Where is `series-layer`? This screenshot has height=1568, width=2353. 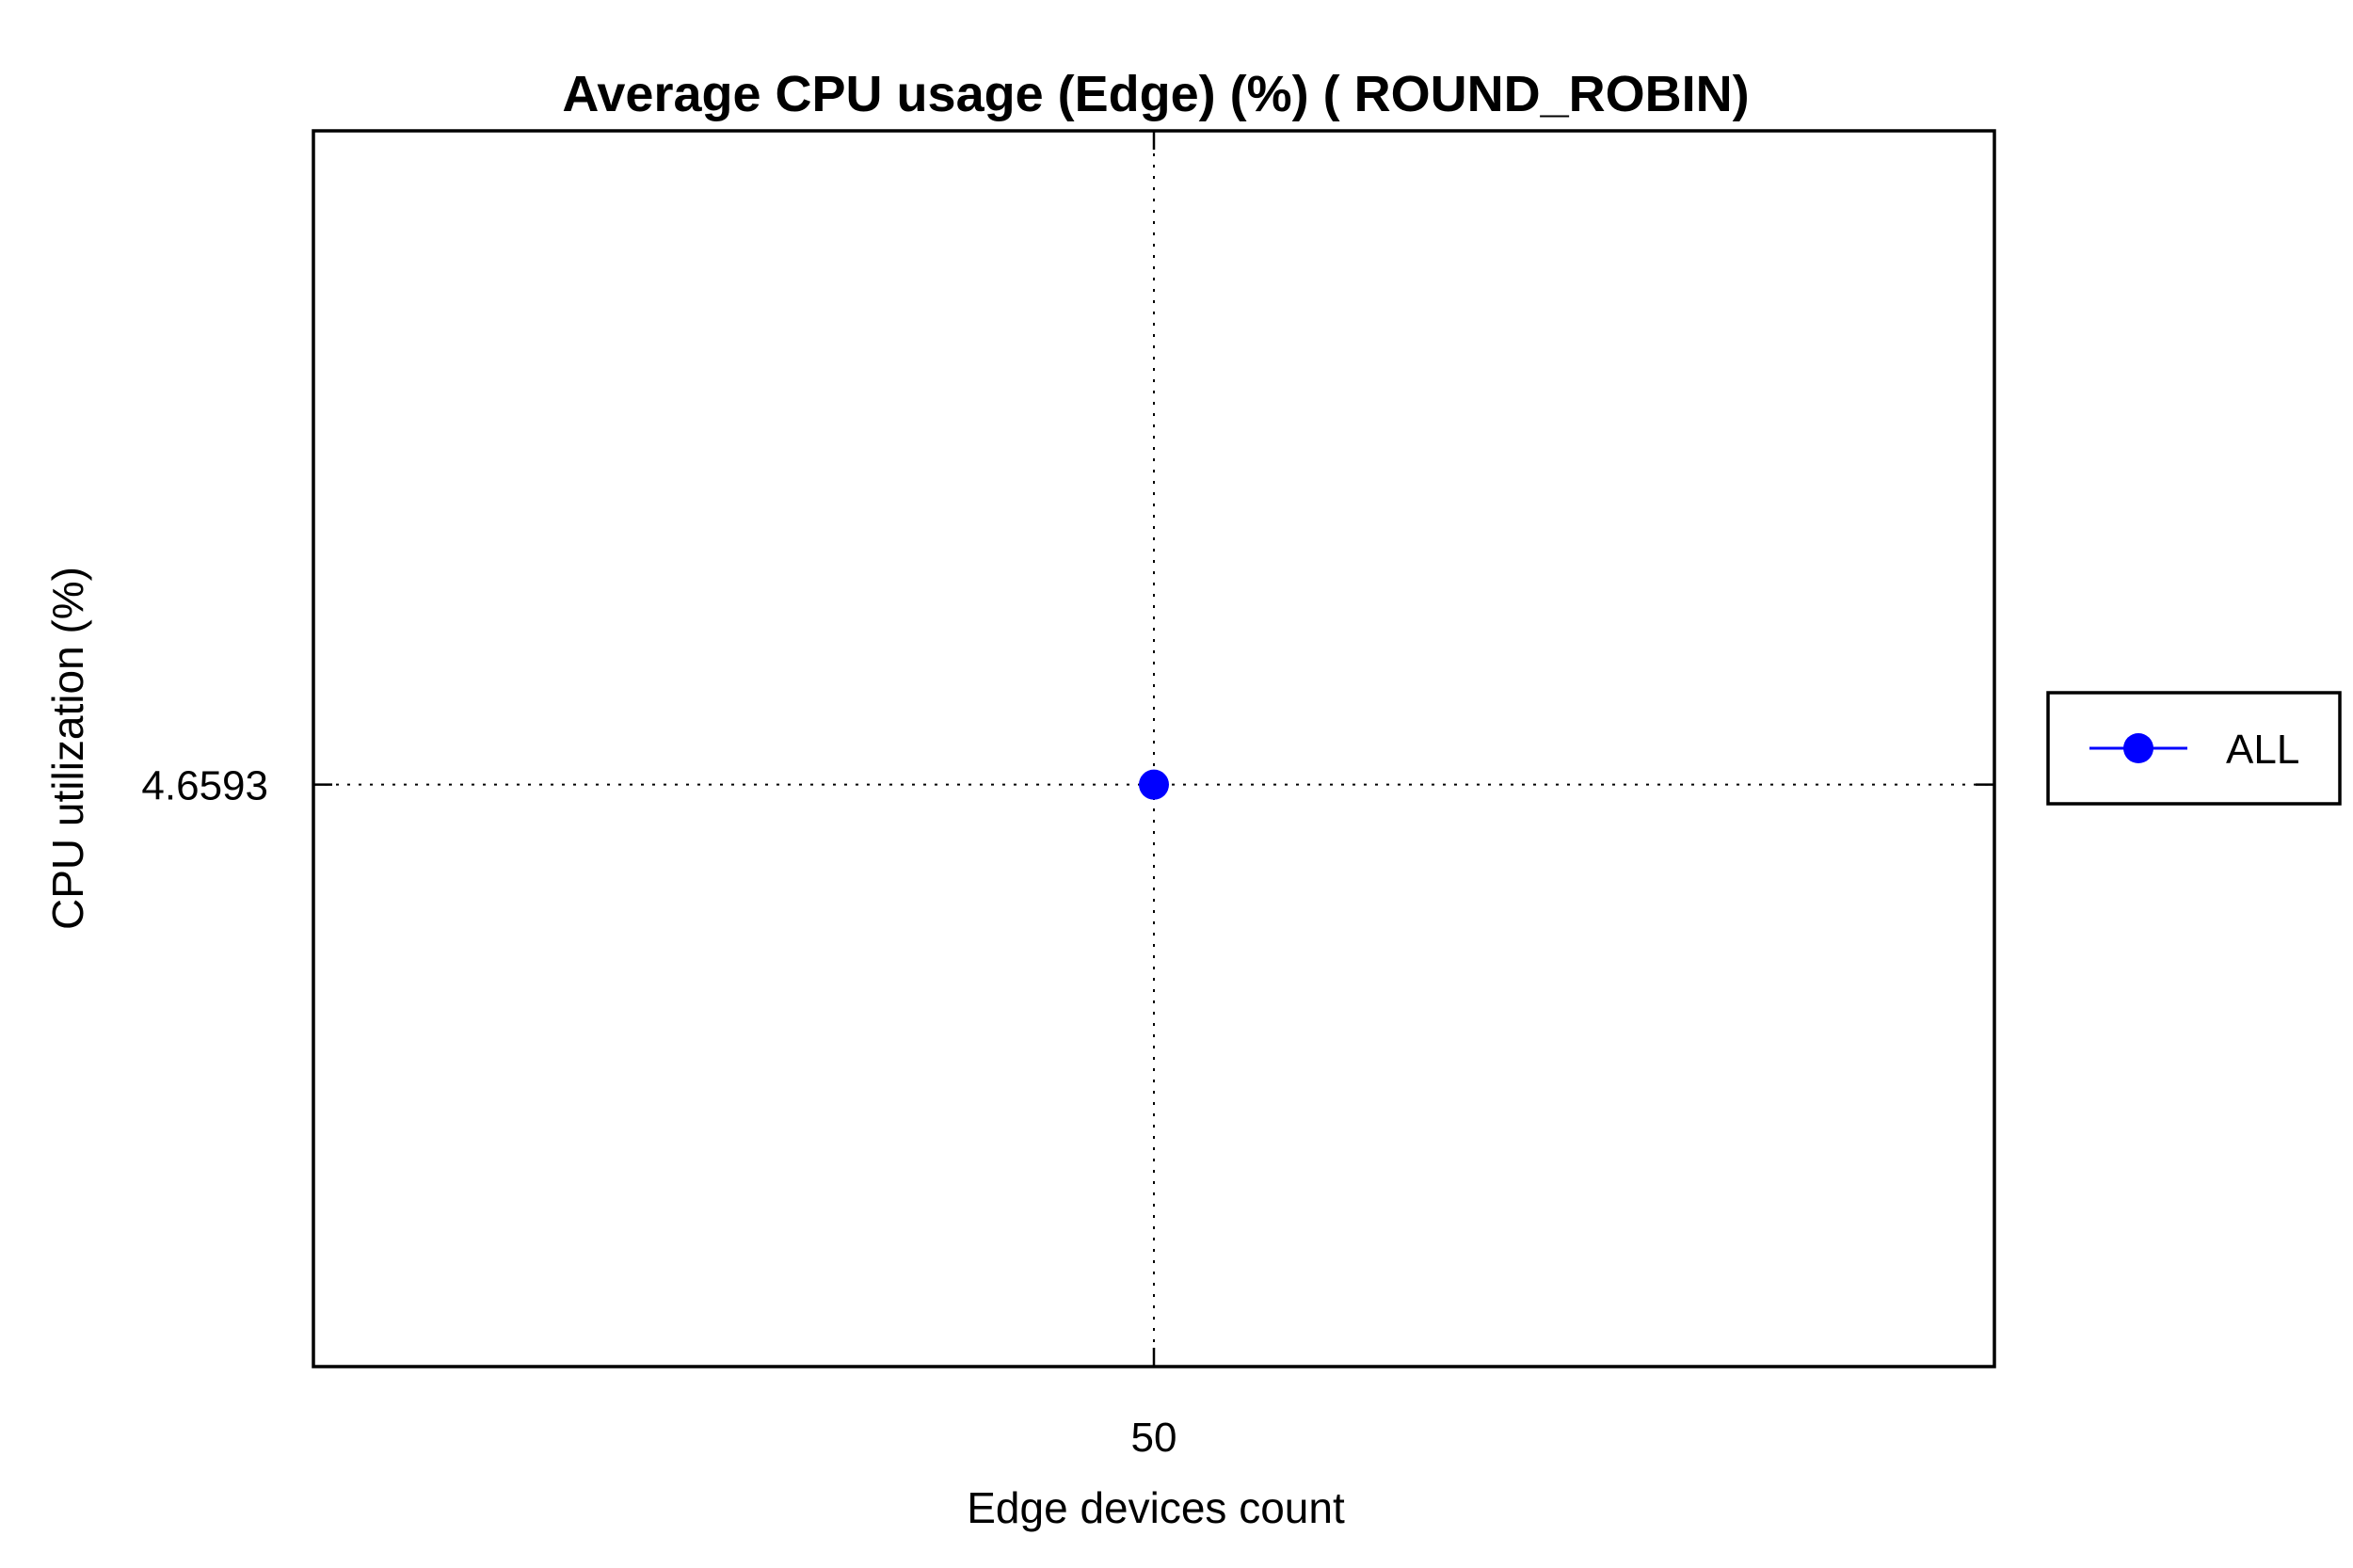
series-layer is located at coordinates (1154, 784).